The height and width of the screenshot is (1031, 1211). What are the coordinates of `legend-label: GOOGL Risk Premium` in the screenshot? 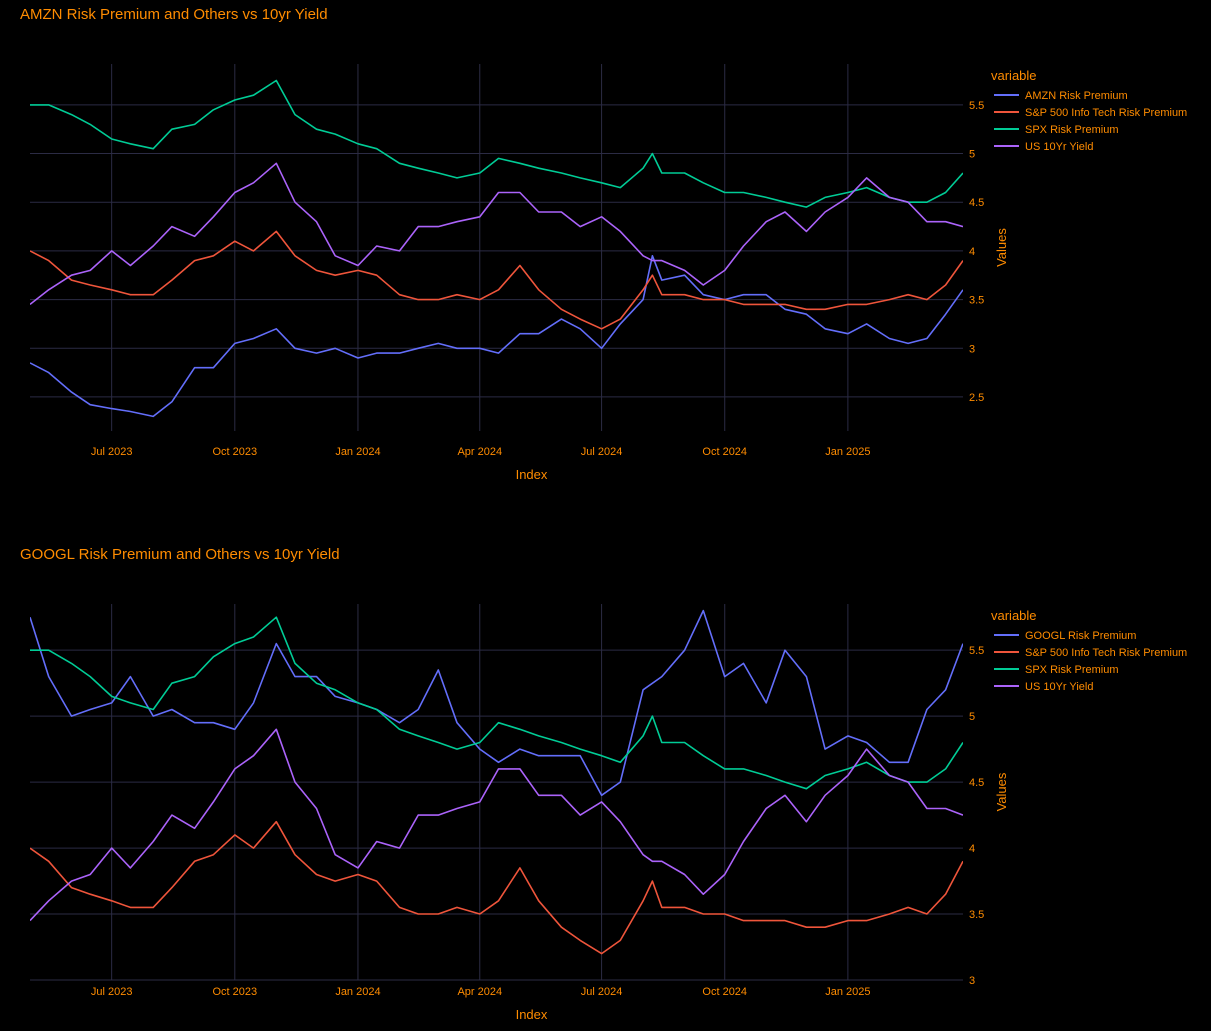 It's located at (1080, 636).